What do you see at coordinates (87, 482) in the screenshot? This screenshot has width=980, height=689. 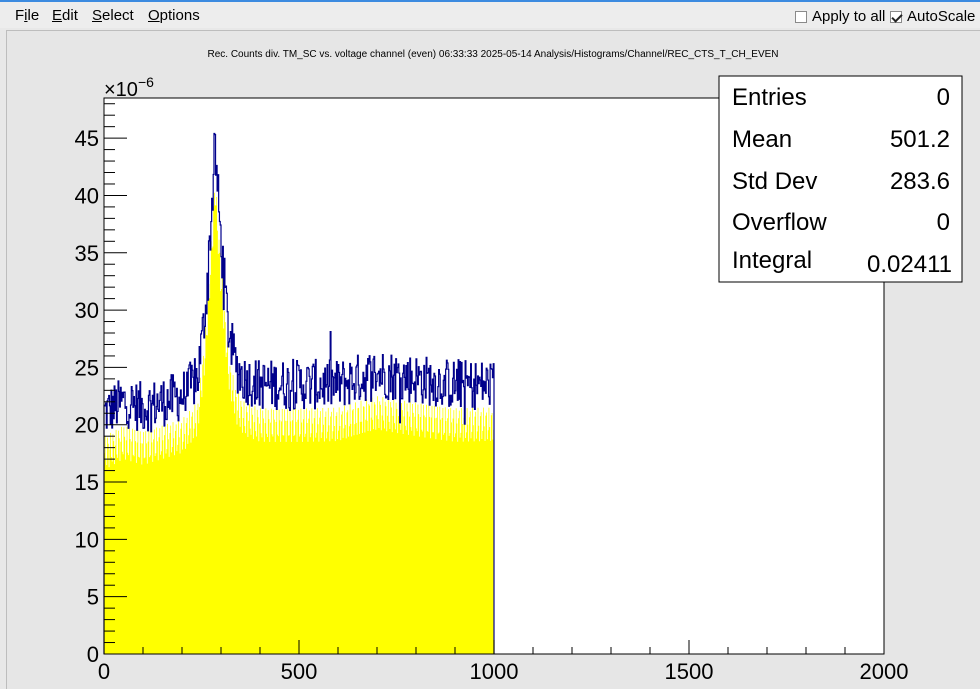 I see `y-tick-label: 15` at bounding box center [87, 482].